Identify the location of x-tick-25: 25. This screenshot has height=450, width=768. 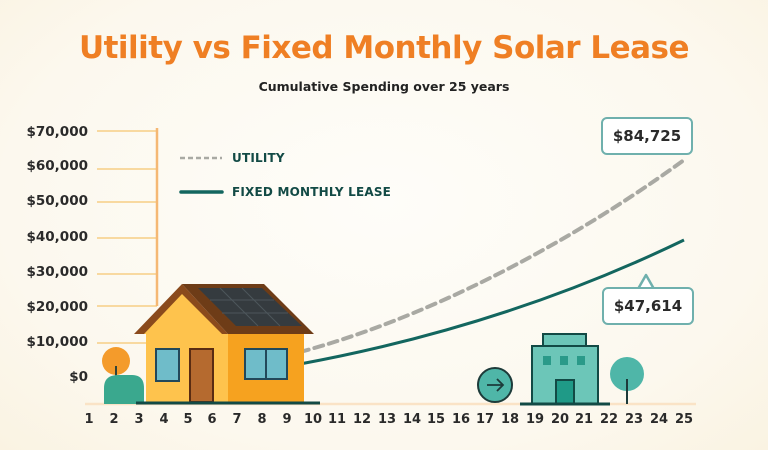
(684, 419).